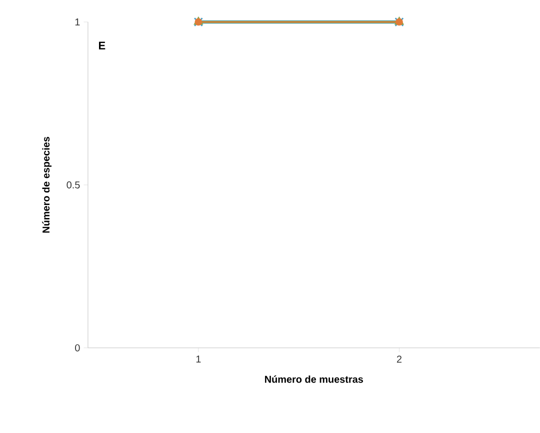  Describe the element at coordinates (73, 185) in the screenshot. I see `y-tick-label: 0.5` at that location.